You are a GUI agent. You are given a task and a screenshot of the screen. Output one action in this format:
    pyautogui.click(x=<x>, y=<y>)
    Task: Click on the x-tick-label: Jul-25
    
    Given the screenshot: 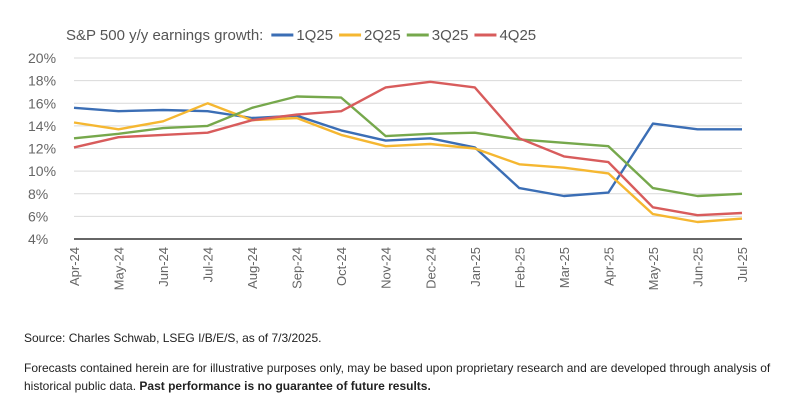 What is the action you would take?
    pyautogui.click(x=742, y=264)
    